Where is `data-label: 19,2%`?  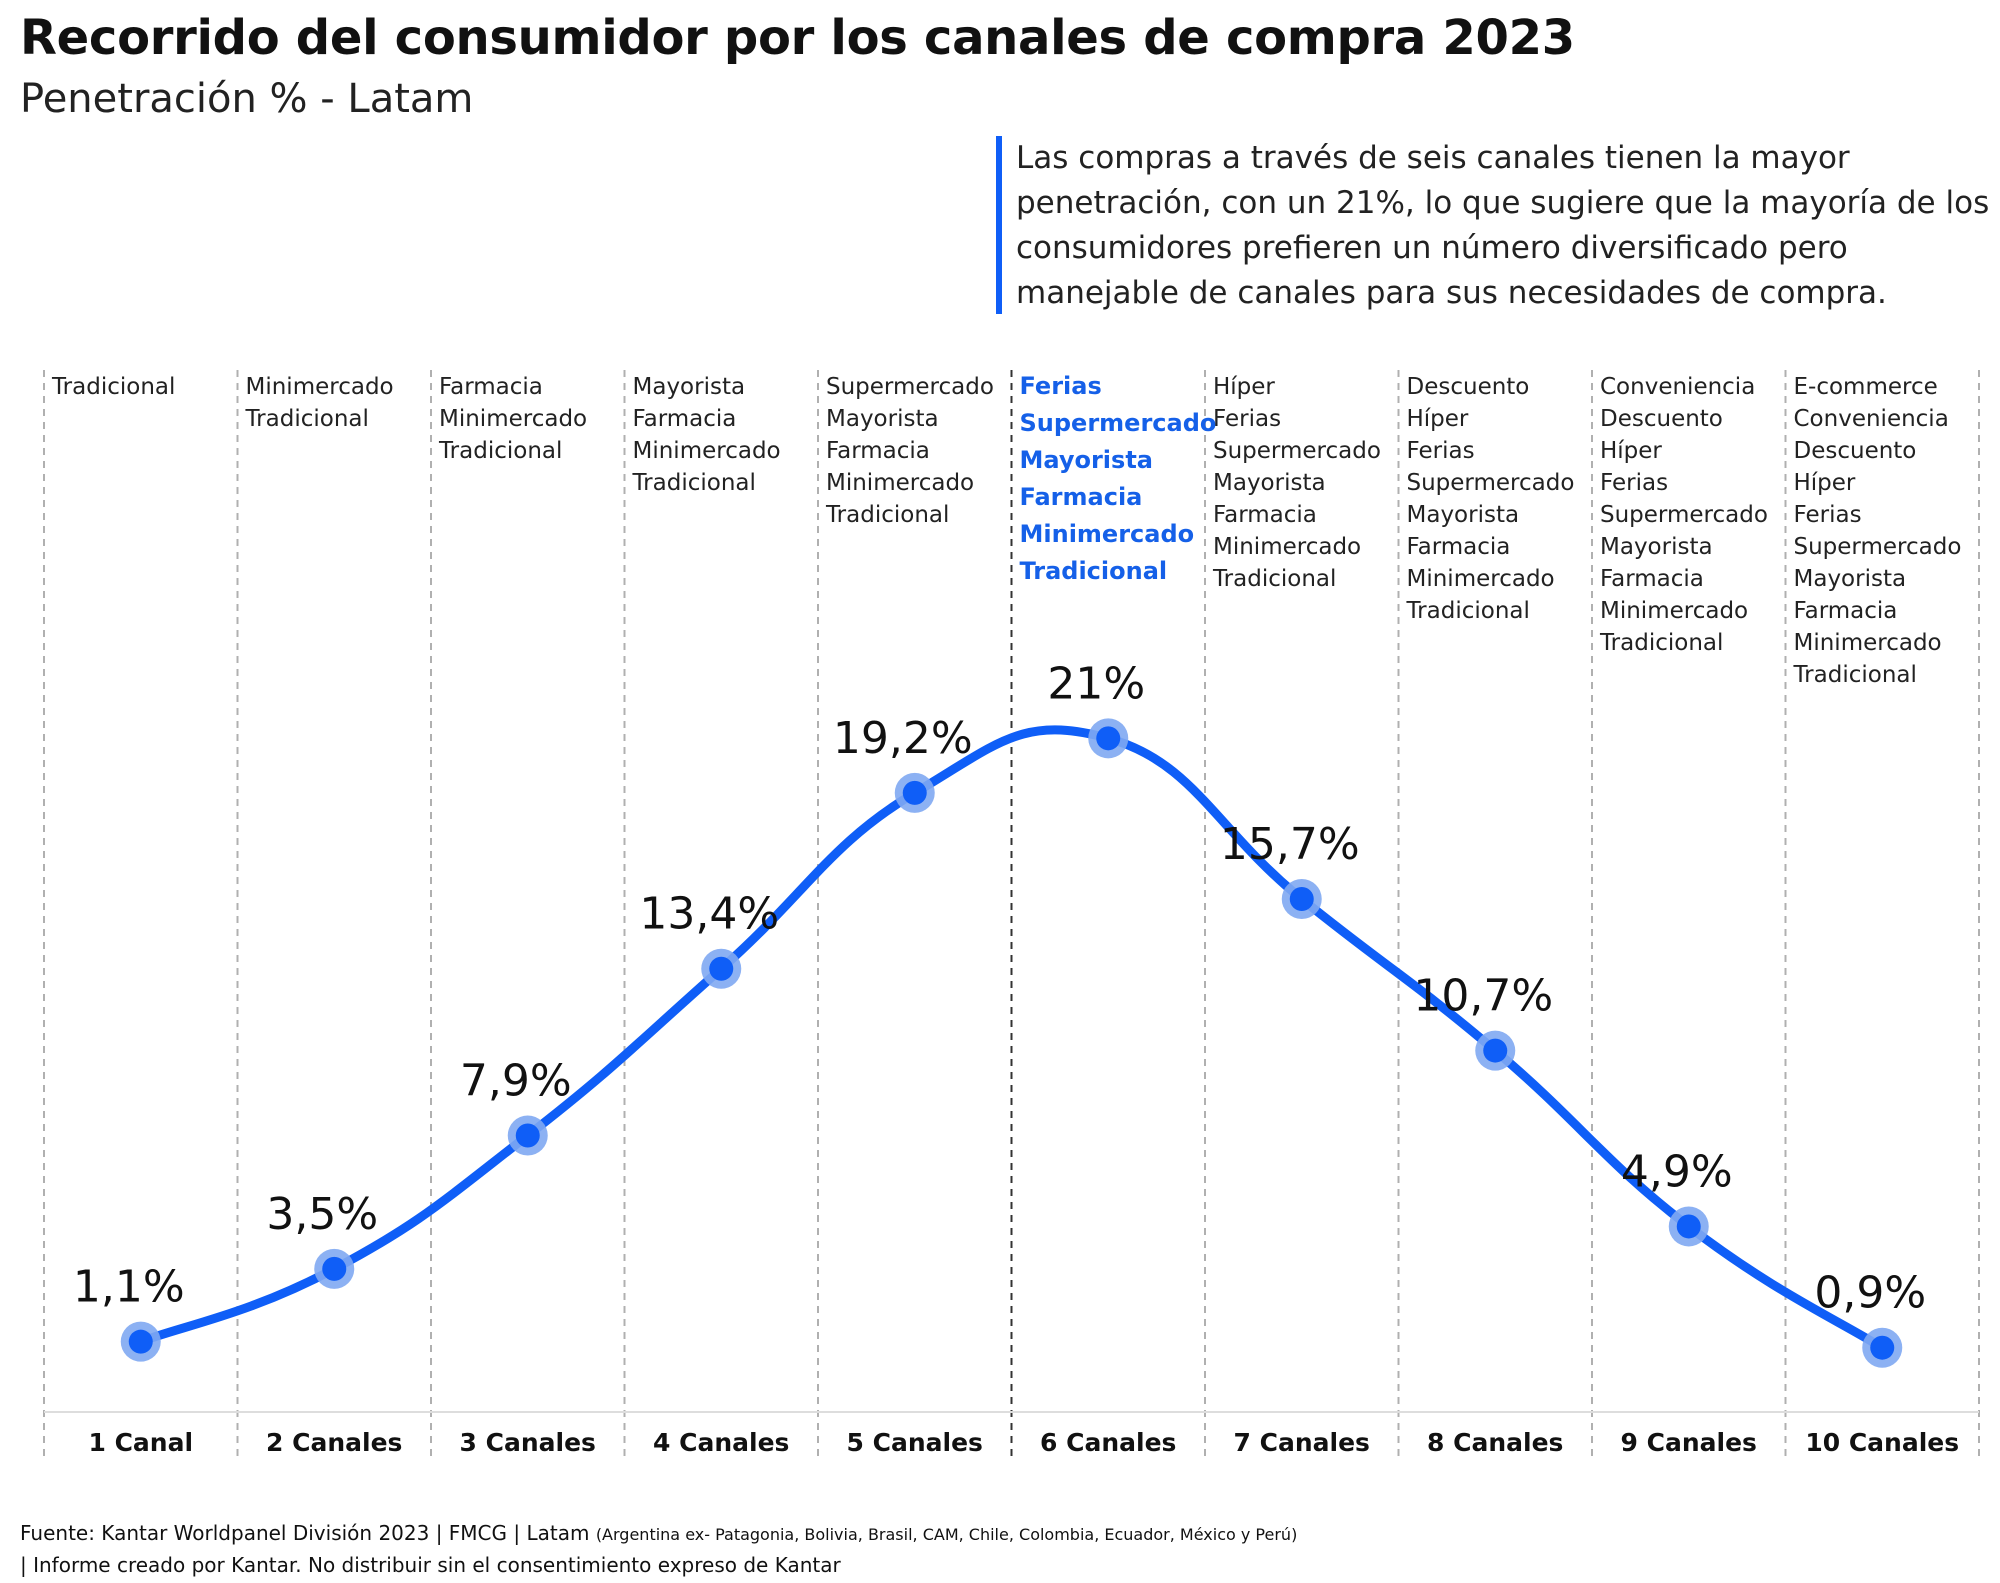 data-label: 19,2% is located at coordinates (903, 738).